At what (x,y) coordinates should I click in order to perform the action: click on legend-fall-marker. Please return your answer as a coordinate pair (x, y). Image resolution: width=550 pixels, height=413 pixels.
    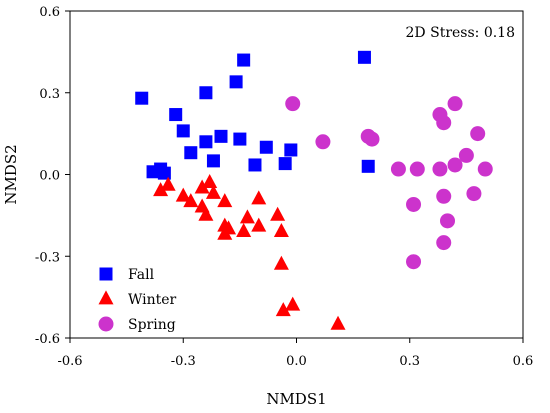
    Looking at the image, I should click on (106, 274).